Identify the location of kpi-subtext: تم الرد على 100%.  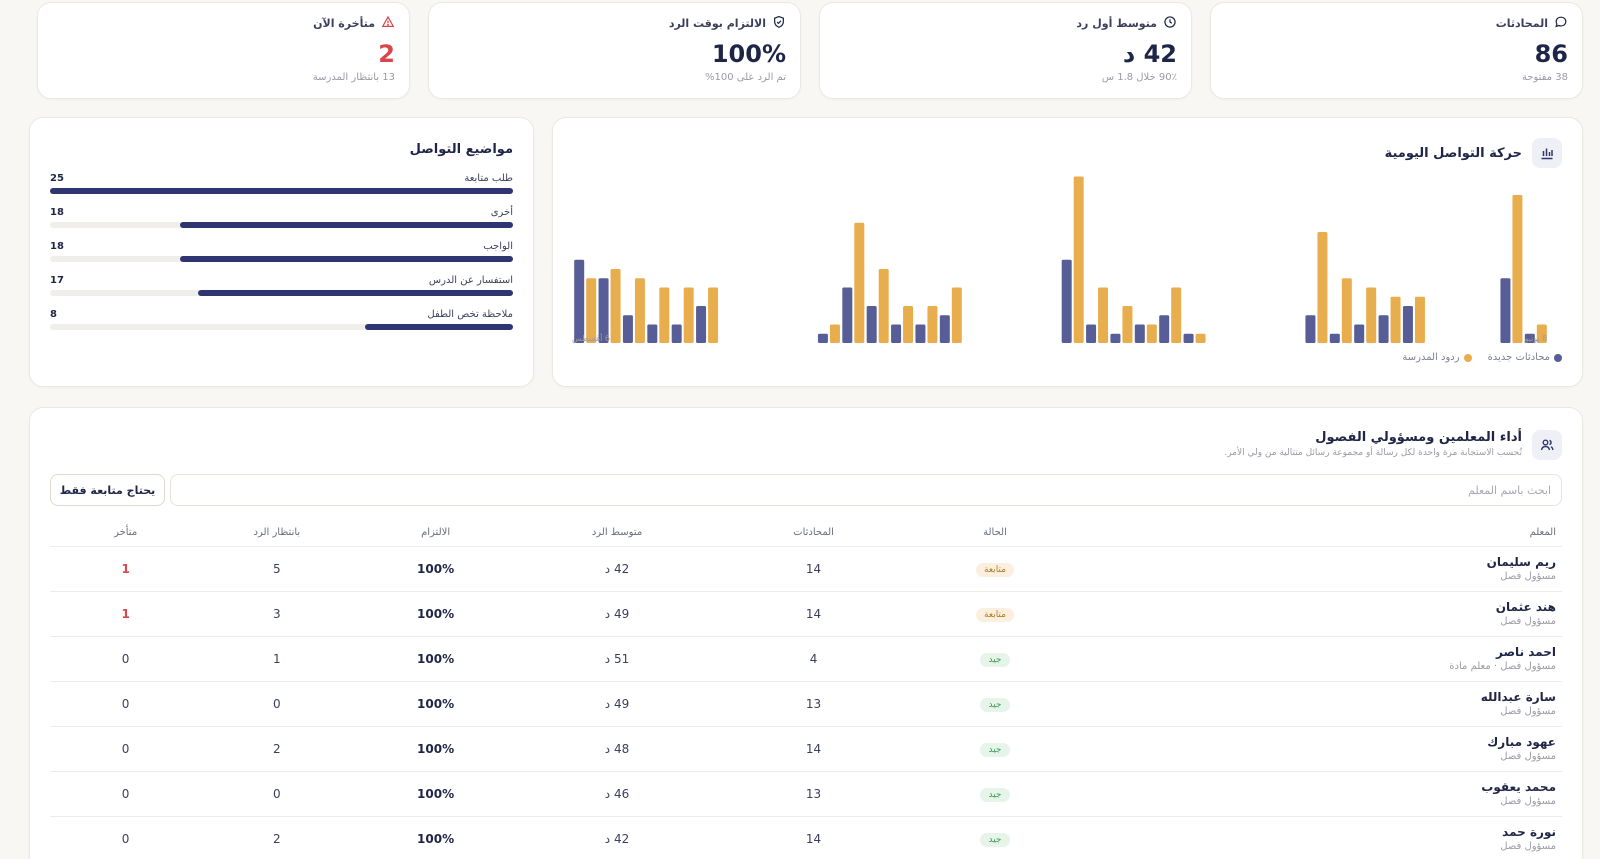
(745, 77).